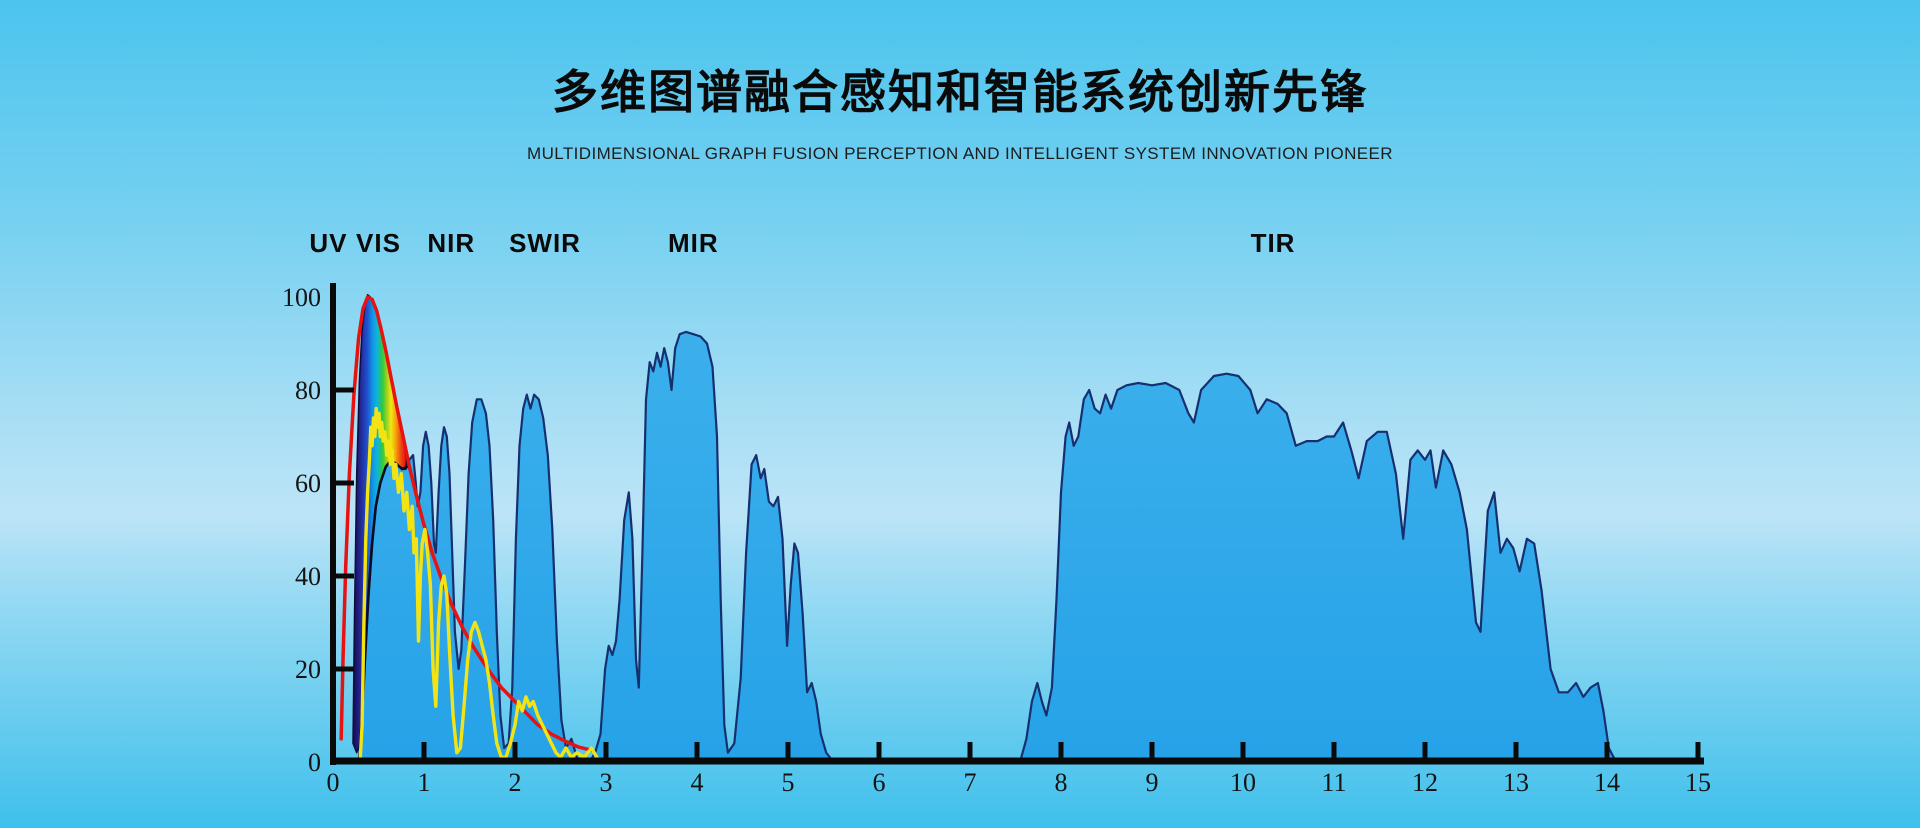 The image size is (1920, 828). Describe the element at coordinates (1152, 782) in the screenshot. I see `x-tick-label: 9` at that location.